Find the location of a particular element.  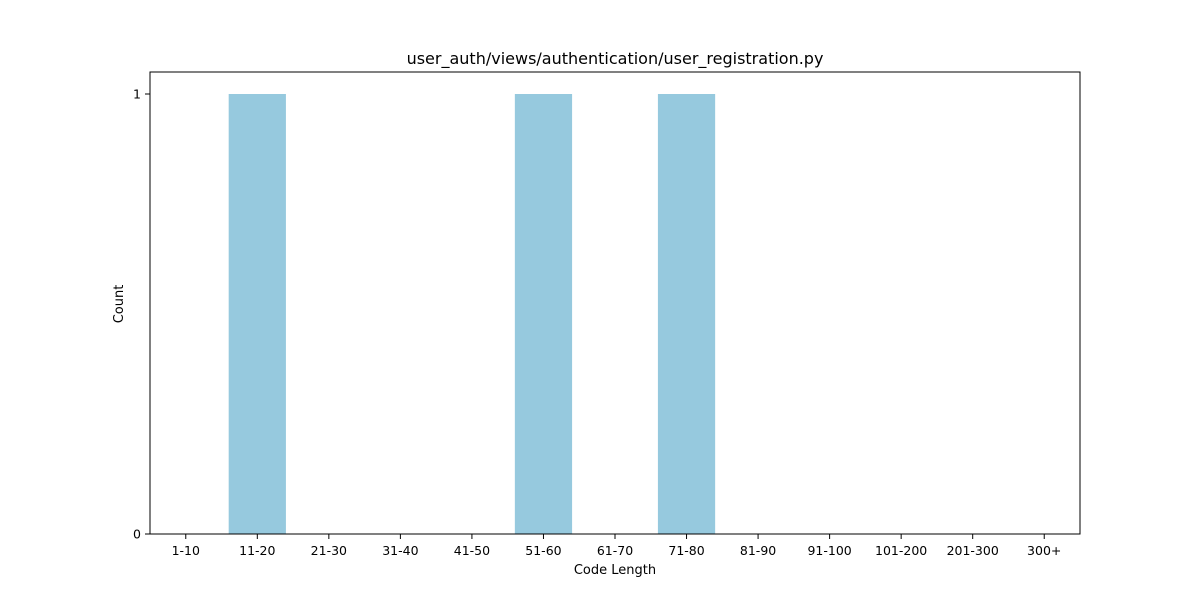

x-tick-label: 31-40 is located at coordinates (400, 550).